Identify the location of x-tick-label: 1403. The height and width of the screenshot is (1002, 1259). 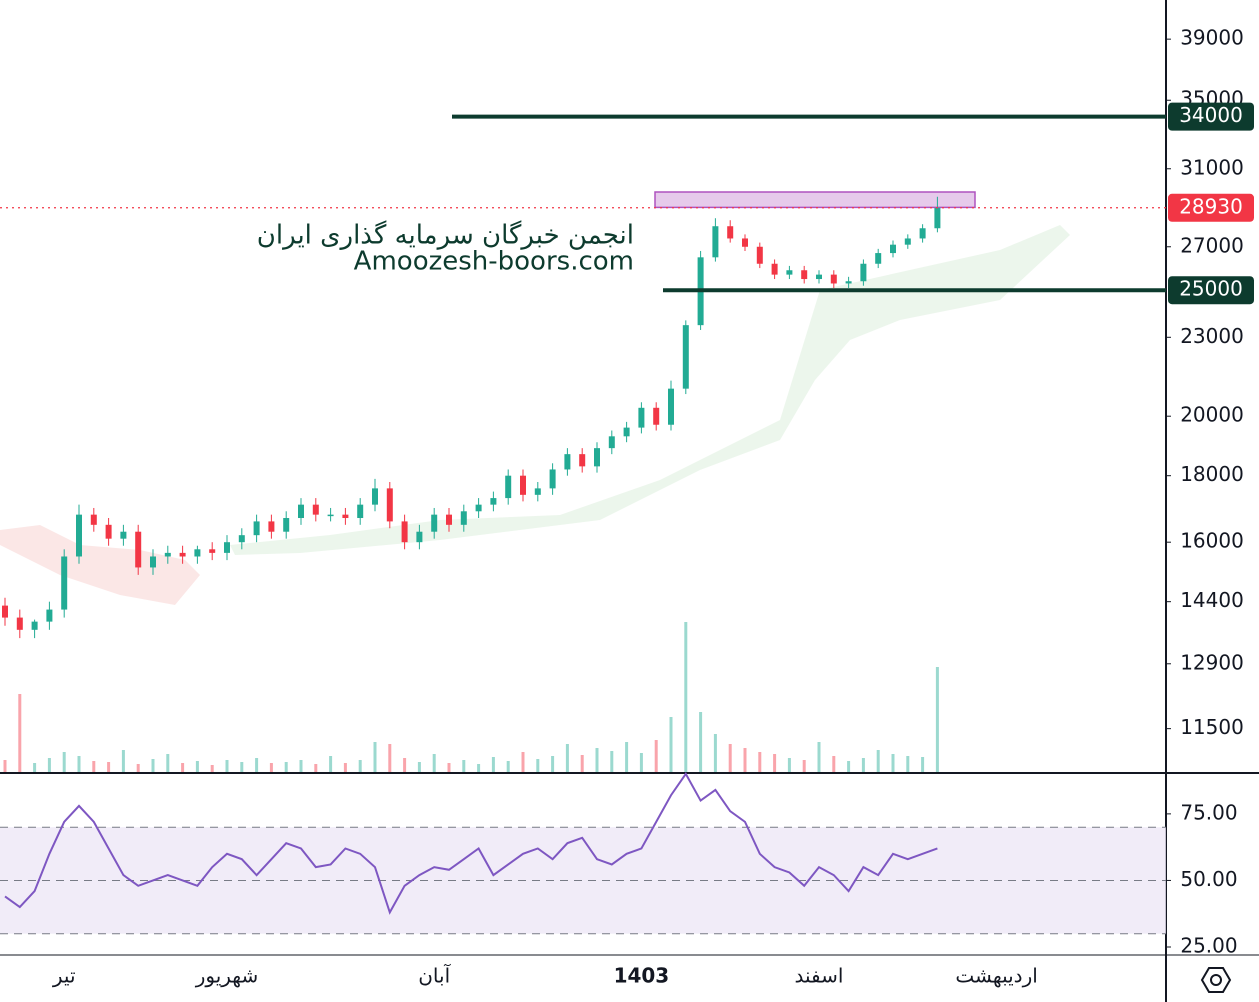
(642, 976).